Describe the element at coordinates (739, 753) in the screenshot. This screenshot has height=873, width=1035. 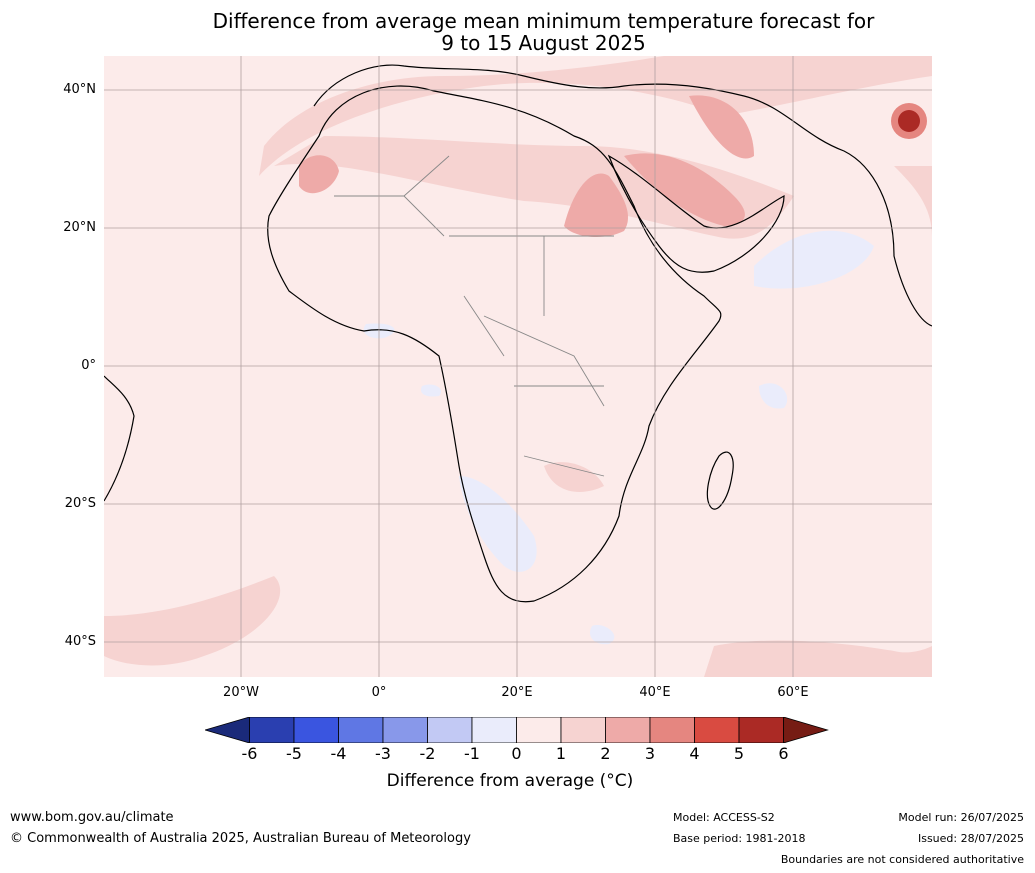
I see `colorbar-tick-label: 5` at that location.